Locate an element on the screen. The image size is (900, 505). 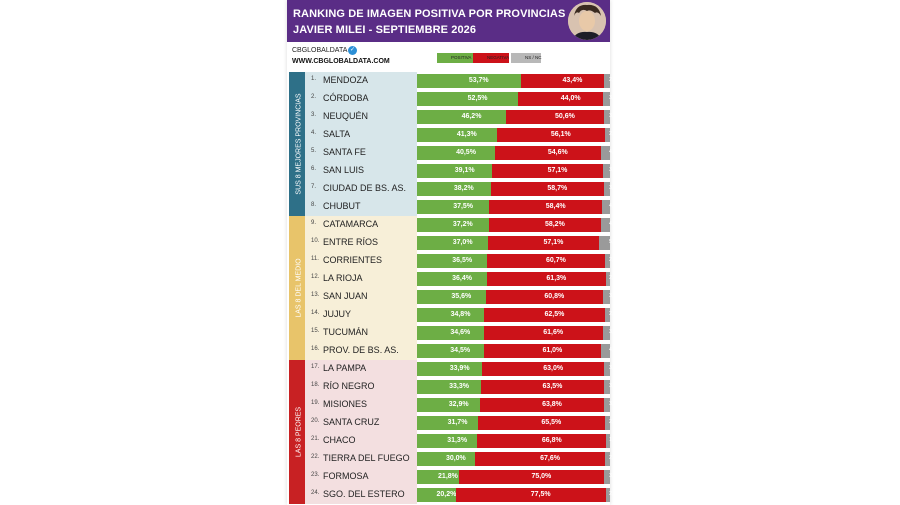
rank-number: 16. is located at coordinates (315, 349).